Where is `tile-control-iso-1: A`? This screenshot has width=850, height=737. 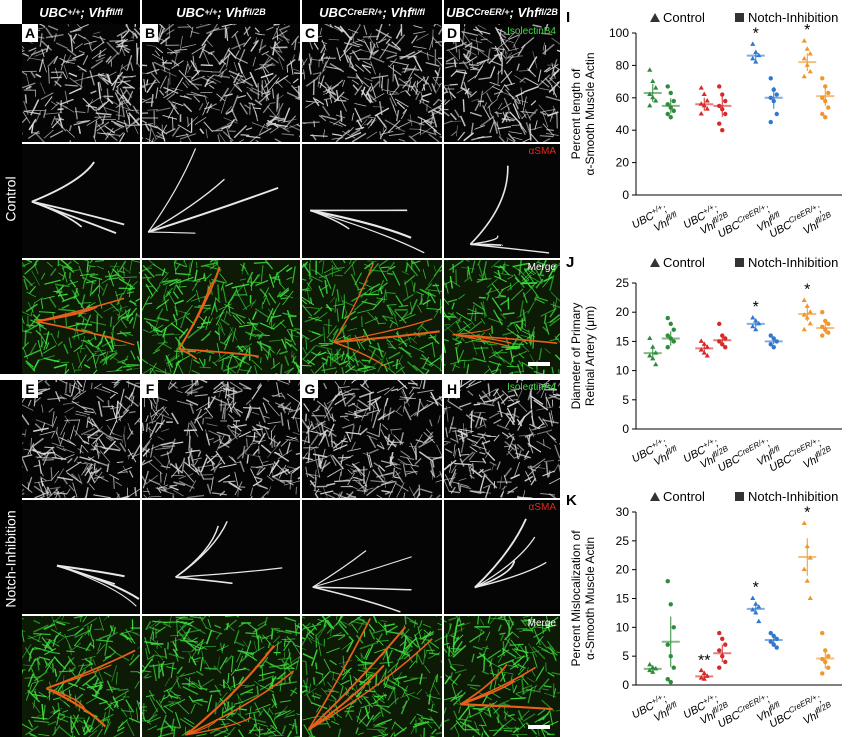 tile-control-iso-1: A is located at coordinates (81, 83).